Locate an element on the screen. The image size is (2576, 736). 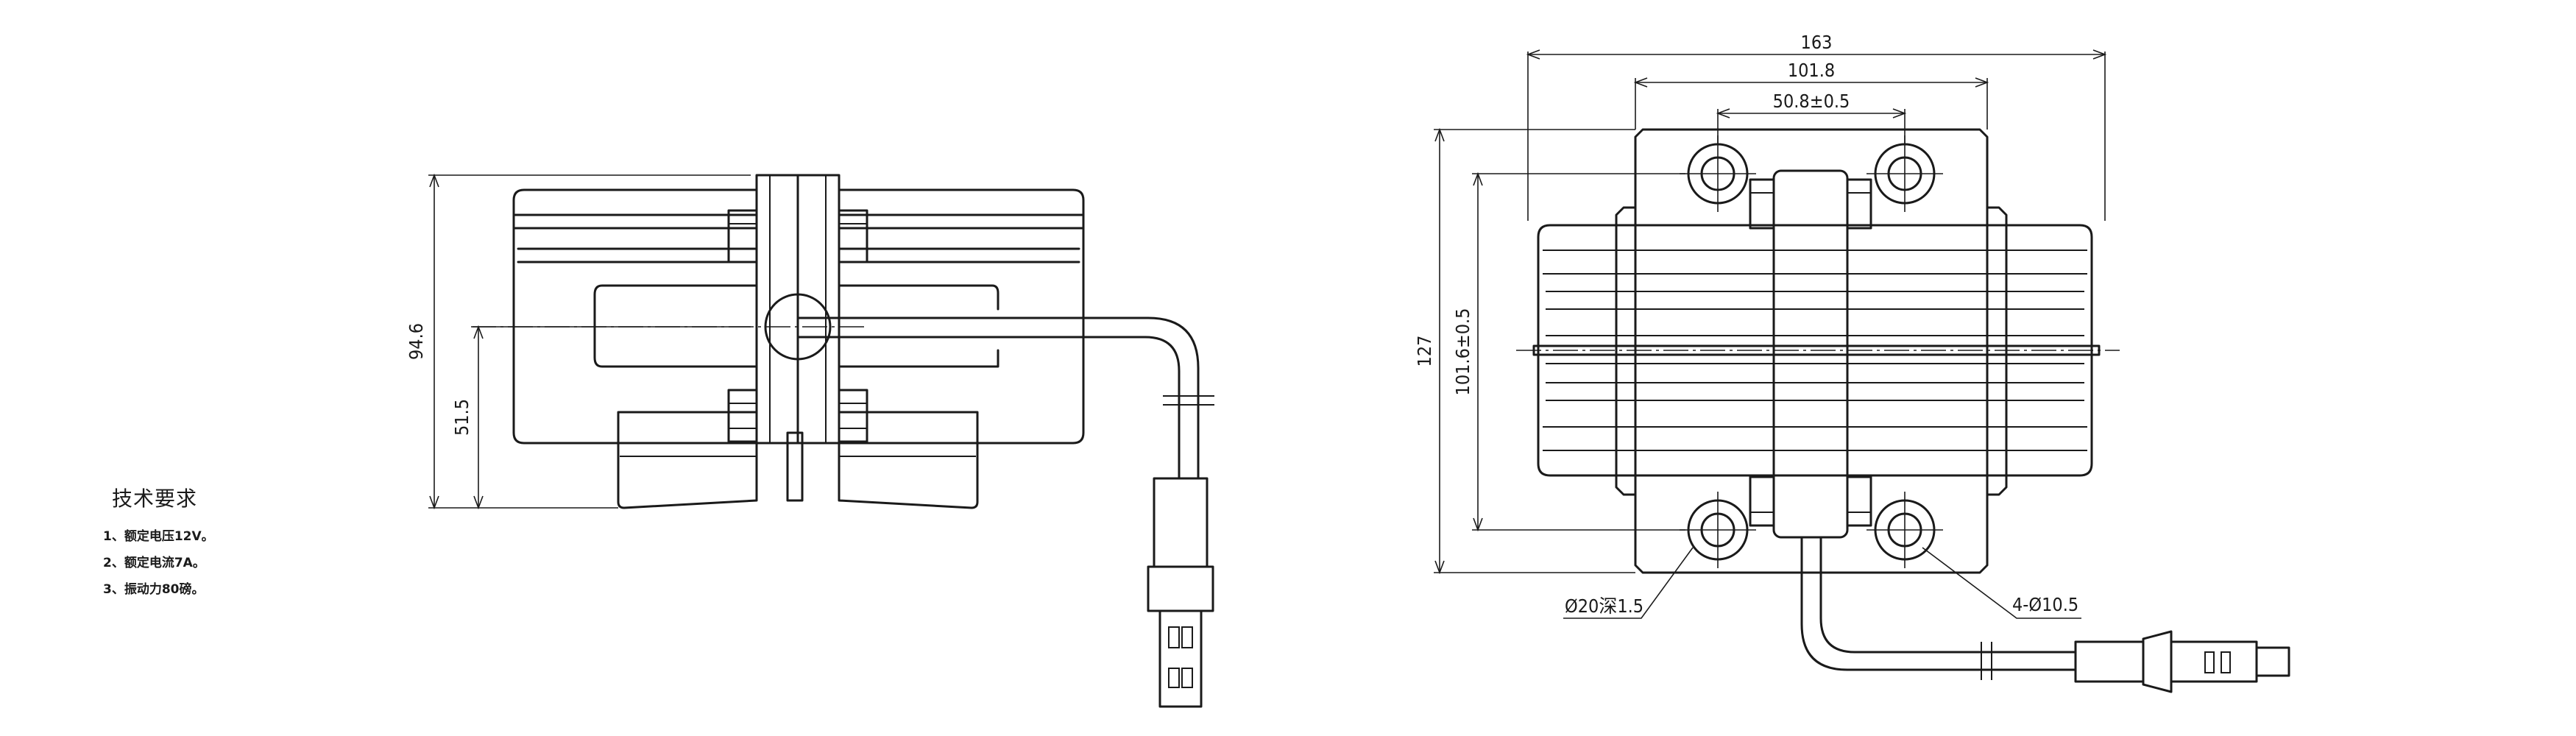
dim-overall-width: 163 is located at coordinates (1817, 42).